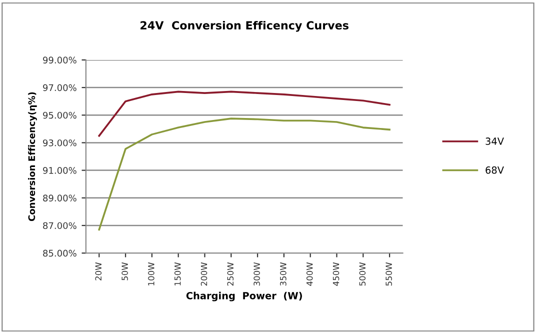 Image resolution: width=537 pixels, height=333 pixels. What do you see at coordinates (495, 141) in the screenshot?
I see `legend-label: 34V` at bounding box center [495, 141].